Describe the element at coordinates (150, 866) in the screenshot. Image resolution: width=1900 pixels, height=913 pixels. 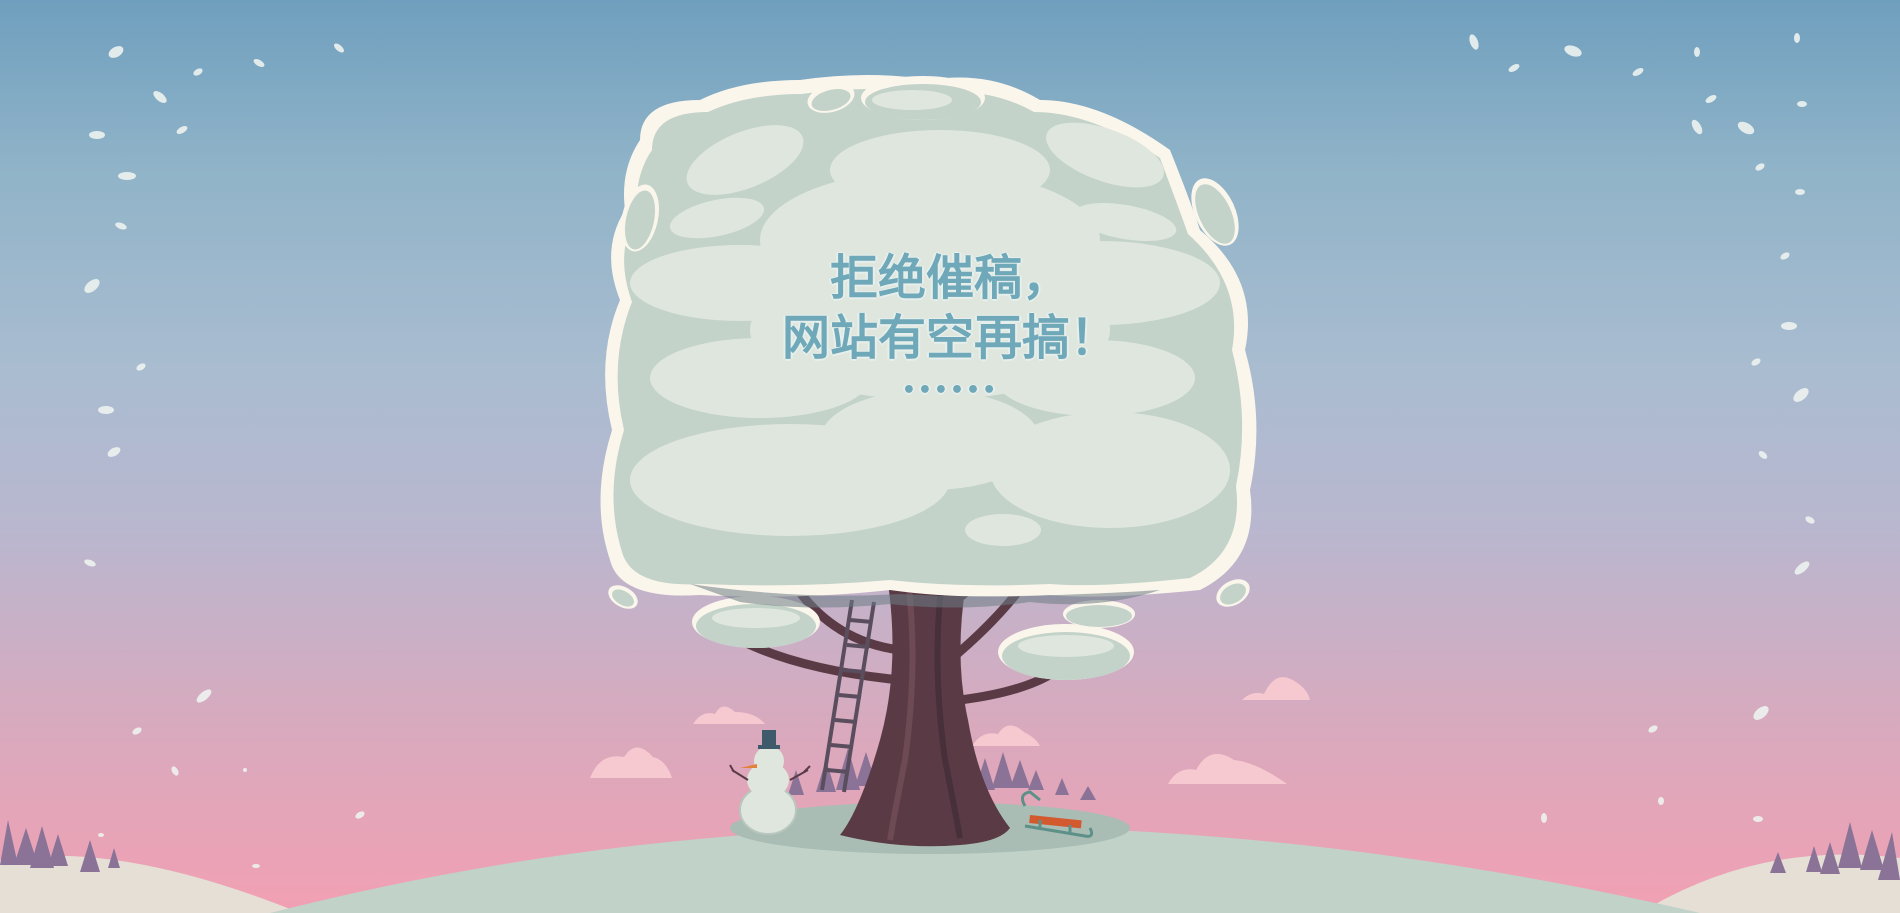
I see `left-hill` at that location.